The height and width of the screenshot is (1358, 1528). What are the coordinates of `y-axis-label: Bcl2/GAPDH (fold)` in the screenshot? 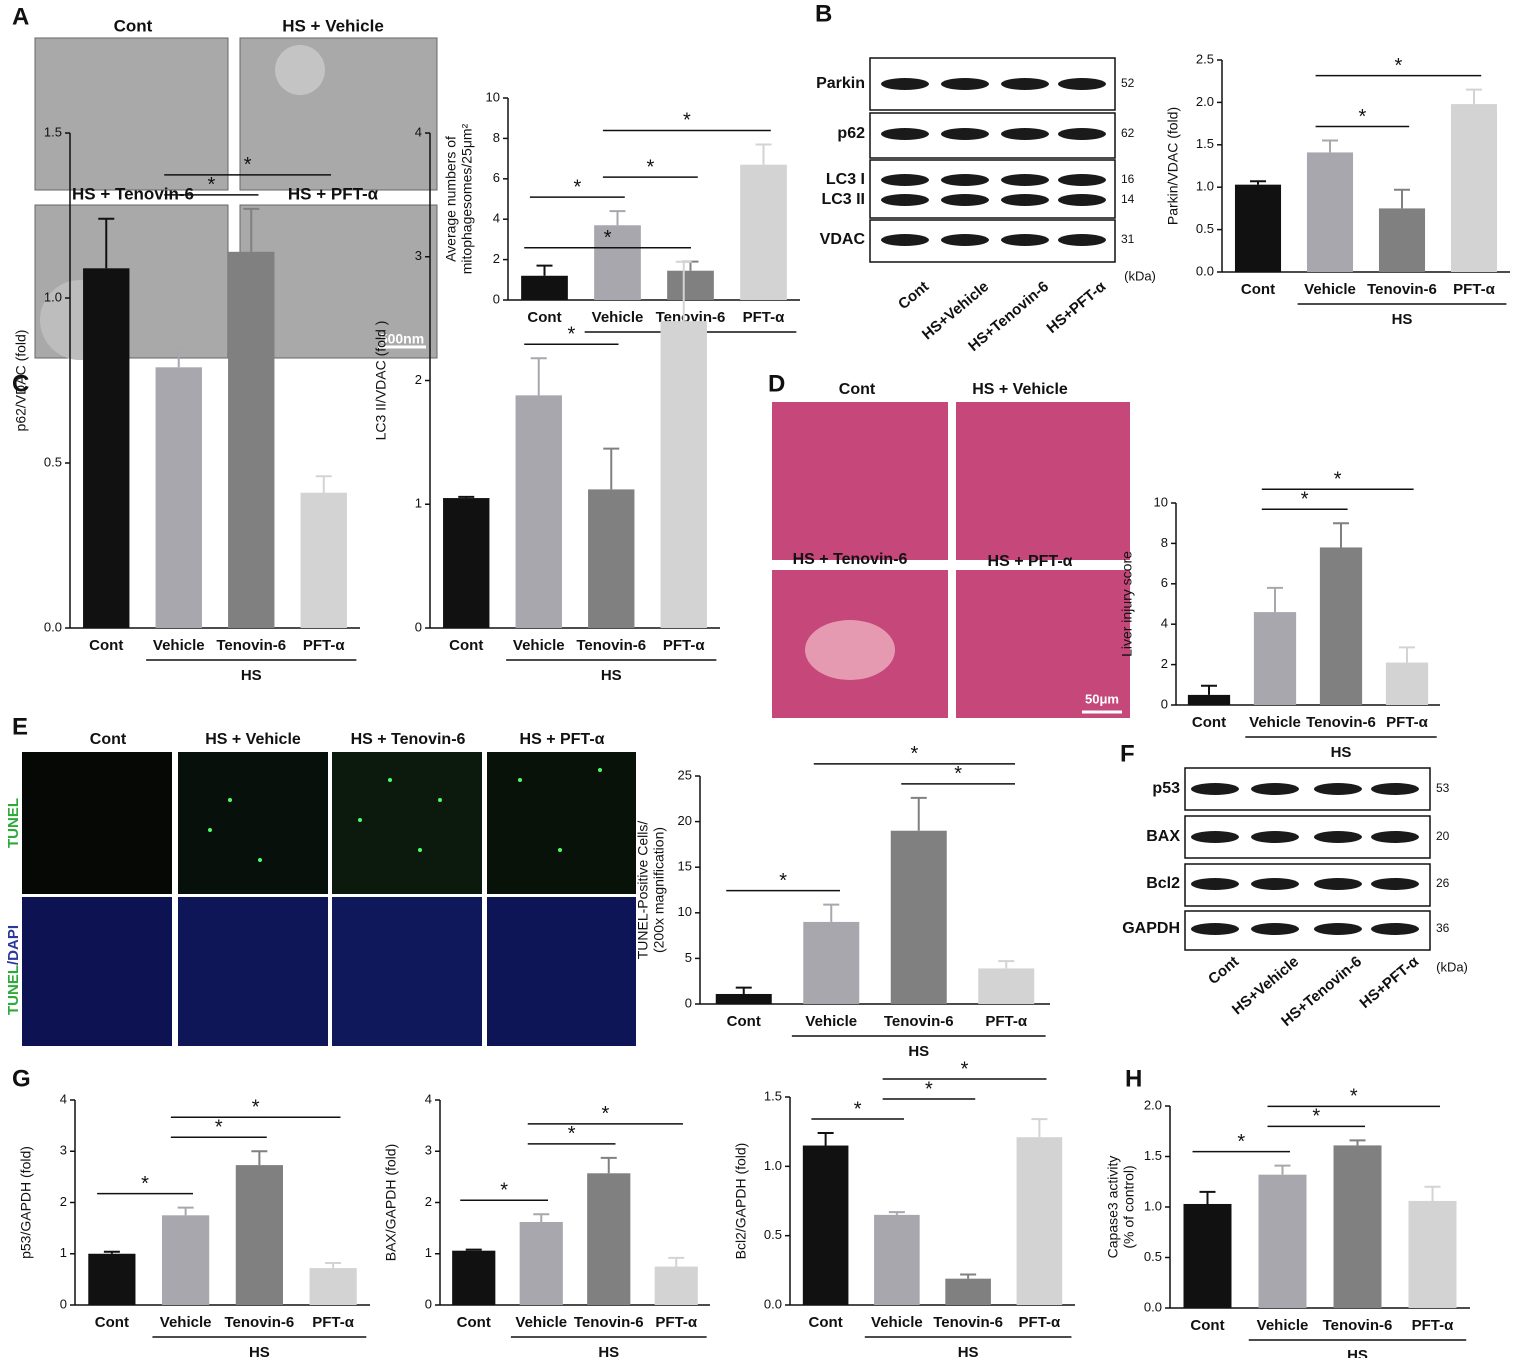 It's located at (741, 1201).